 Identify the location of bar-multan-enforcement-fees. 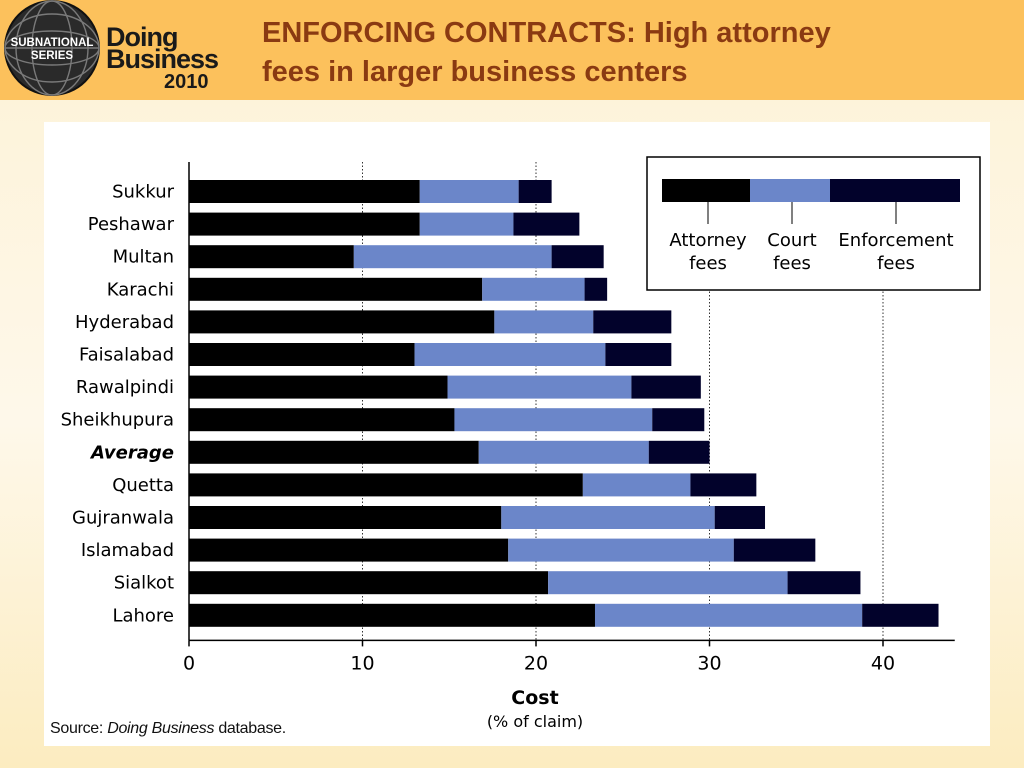
(577, 257).